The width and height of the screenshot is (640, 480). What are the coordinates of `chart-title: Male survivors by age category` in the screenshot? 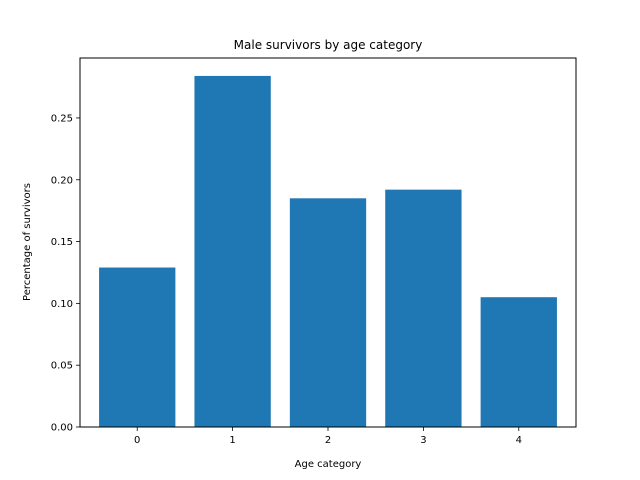 It's located at (328, 45).